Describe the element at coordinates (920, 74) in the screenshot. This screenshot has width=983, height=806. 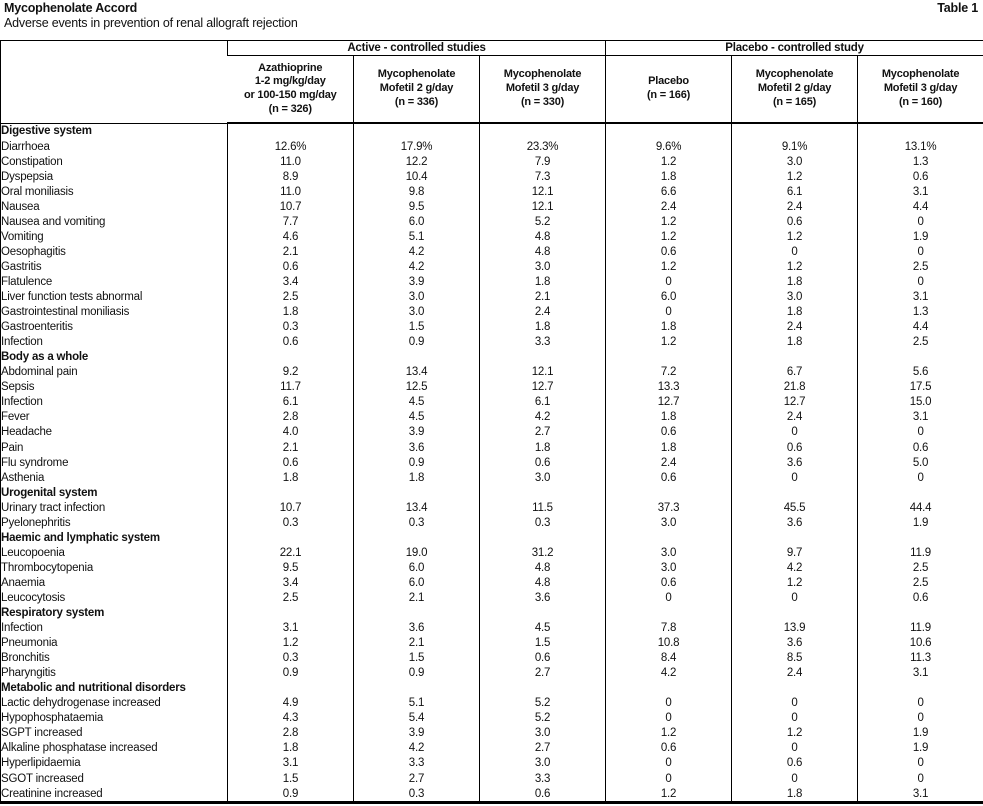
I see `column-header-line: Mycophenolate` at that location.